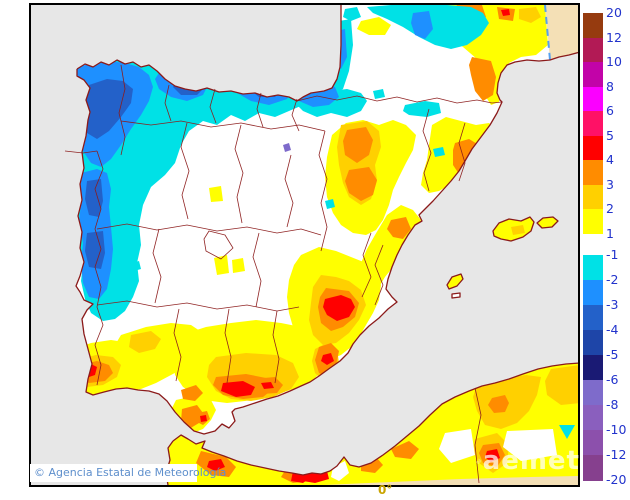  Describe the element at coordinates (610, 135) in the screenshot. I see `legend-tick-label: 5` at that location.